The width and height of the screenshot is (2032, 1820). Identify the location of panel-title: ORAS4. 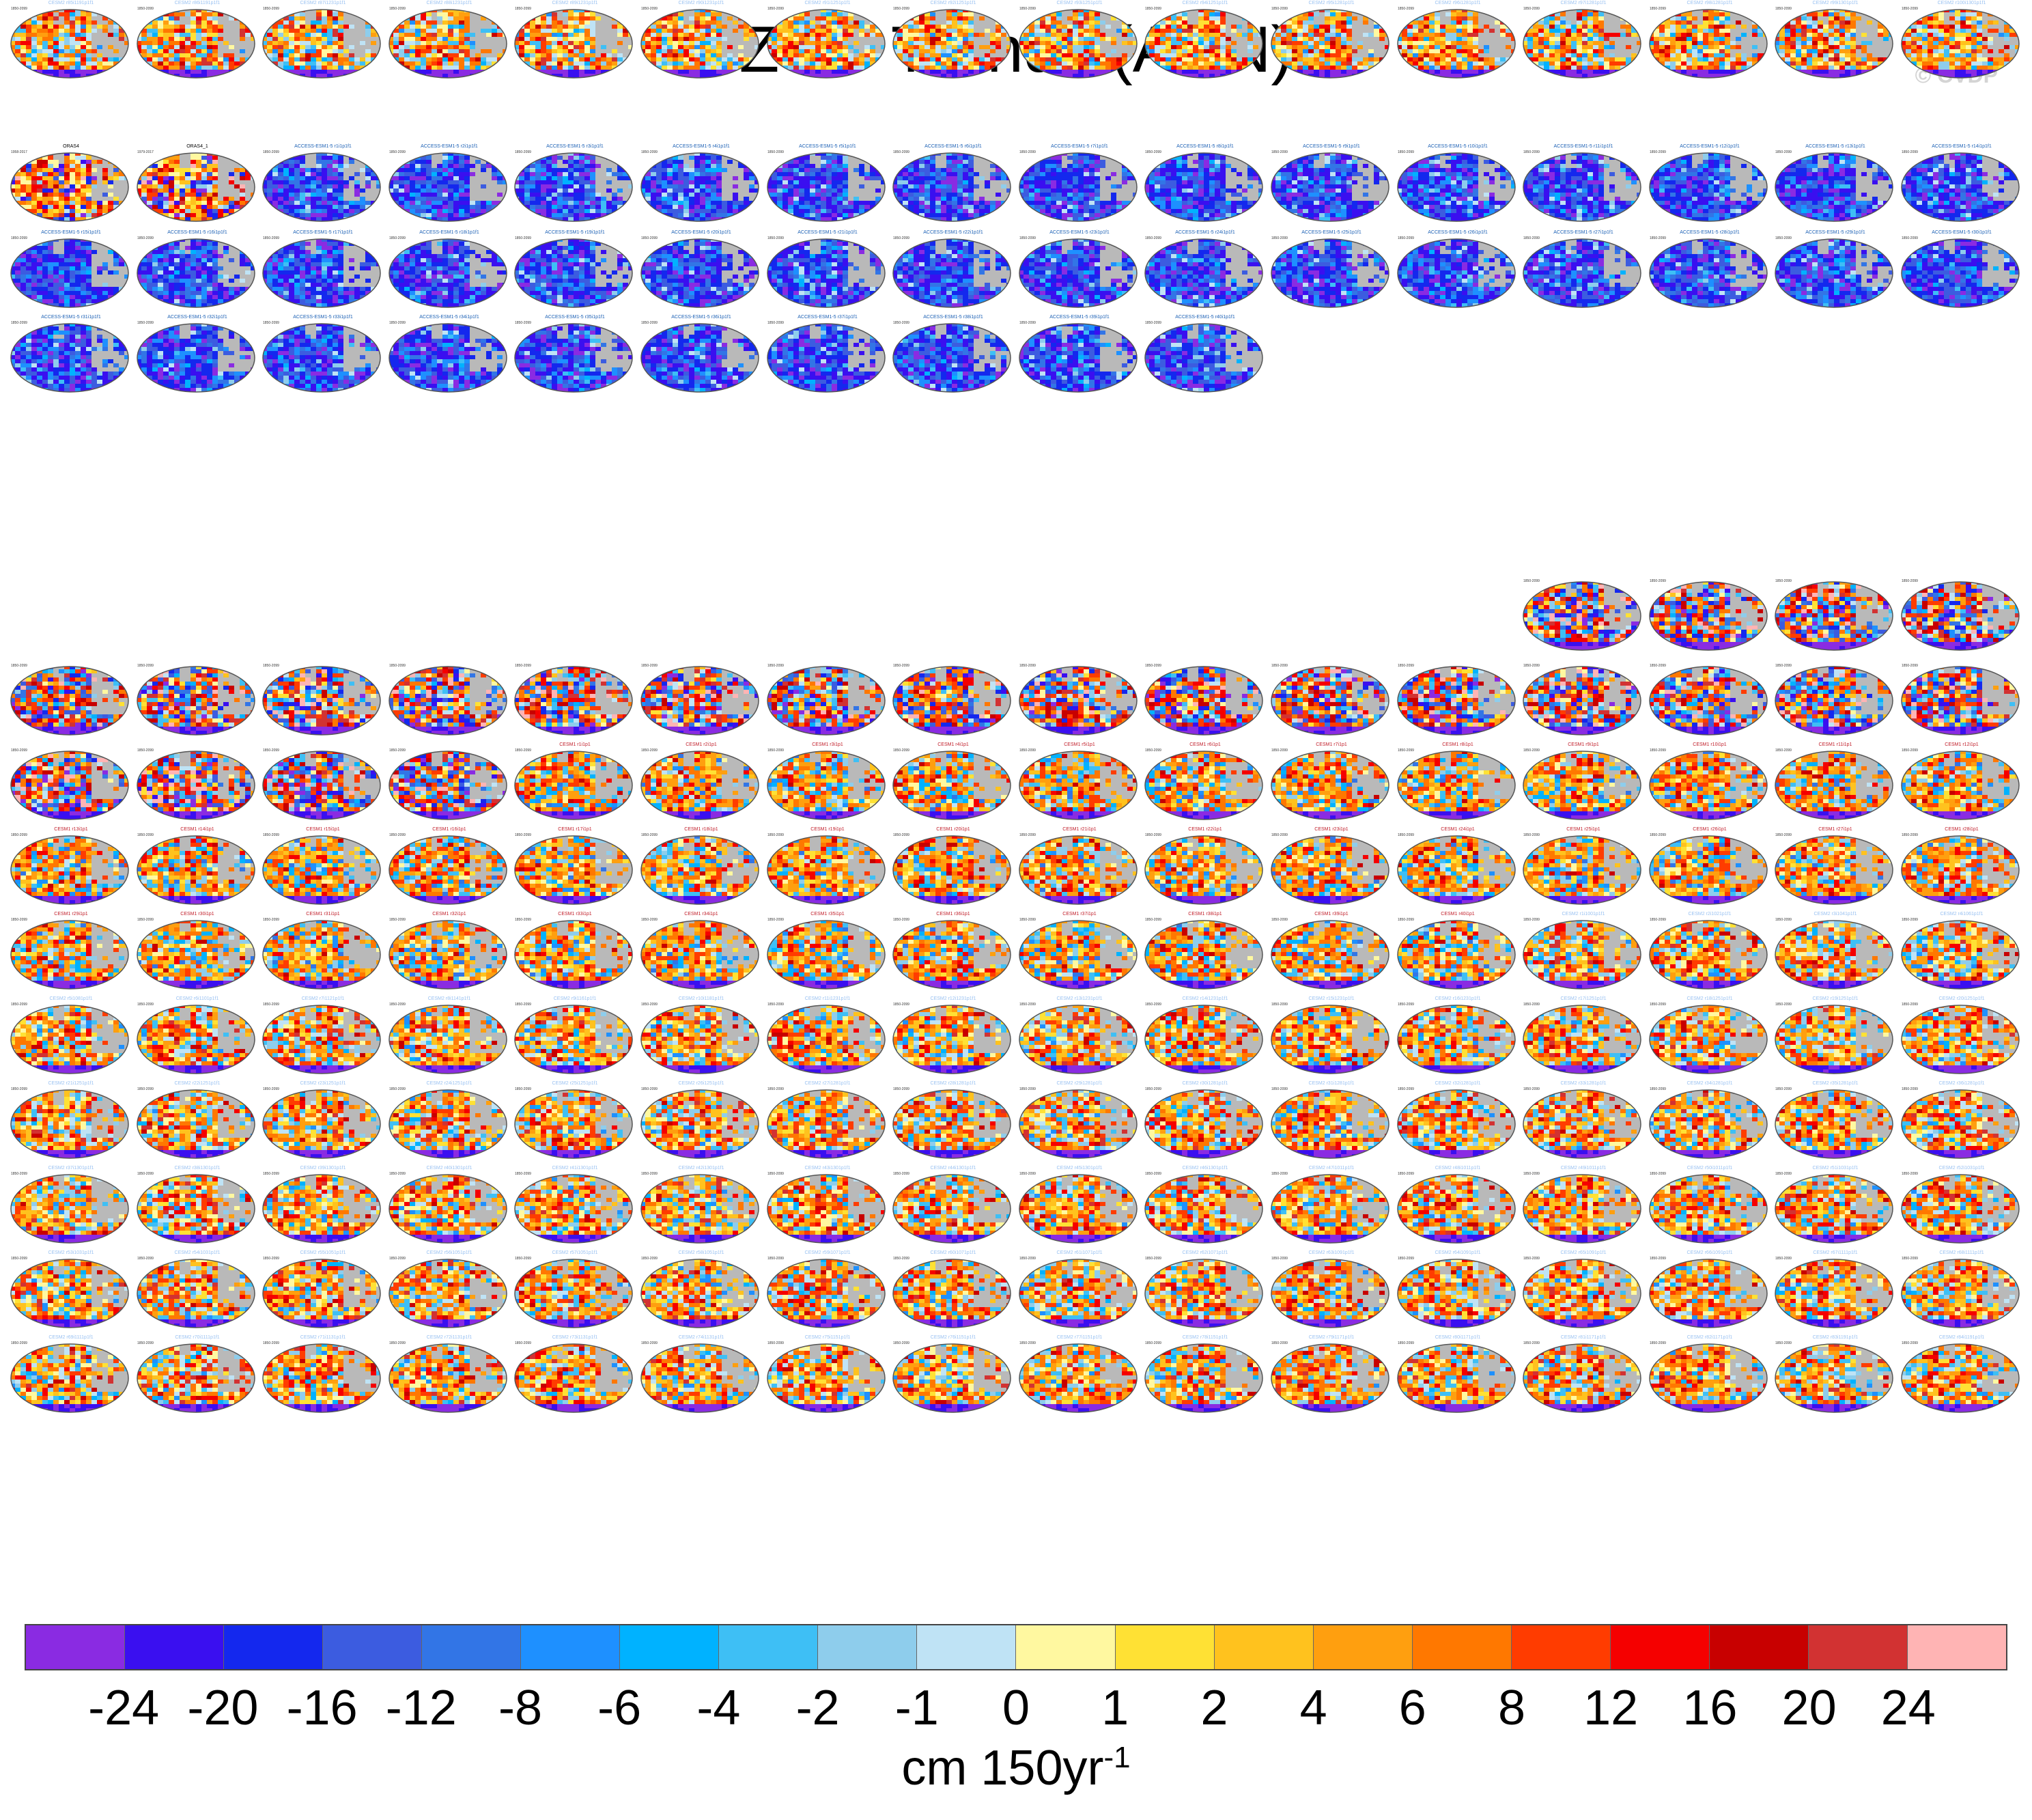
(71, 146).